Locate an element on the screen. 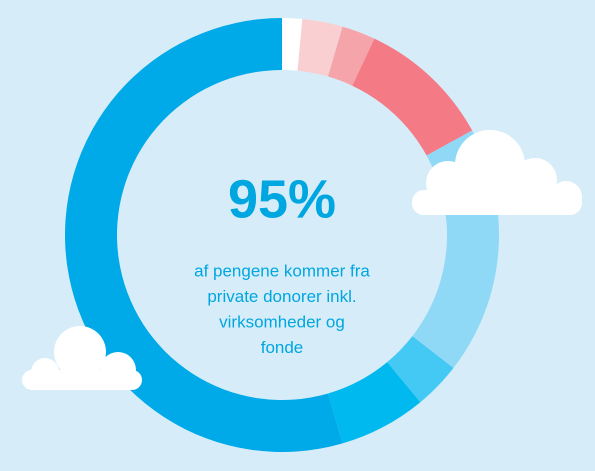 The width and height of the screenshot is (595, 471). center-text-line: virksomheder og is located at coordinates (282, 321).